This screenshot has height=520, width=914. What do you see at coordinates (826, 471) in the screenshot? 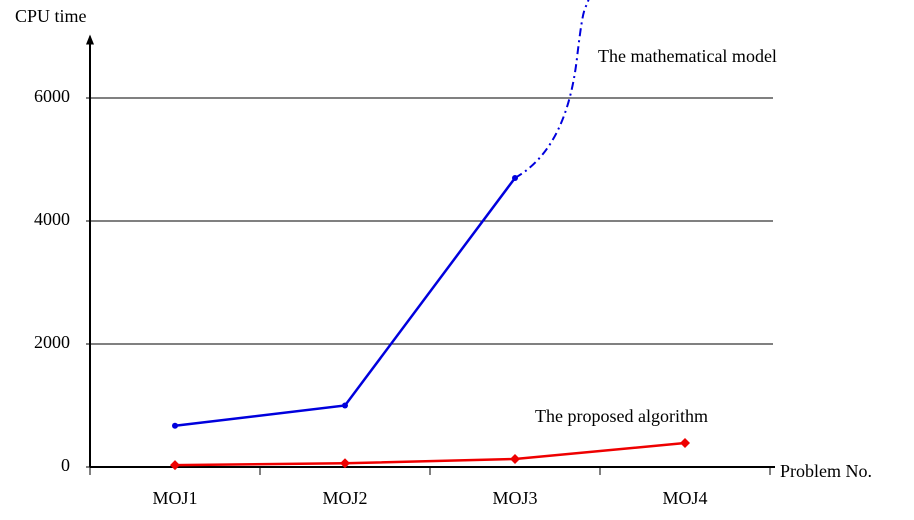
I see `x-axis-label: Problem No.` at bounding box center [826, 471].